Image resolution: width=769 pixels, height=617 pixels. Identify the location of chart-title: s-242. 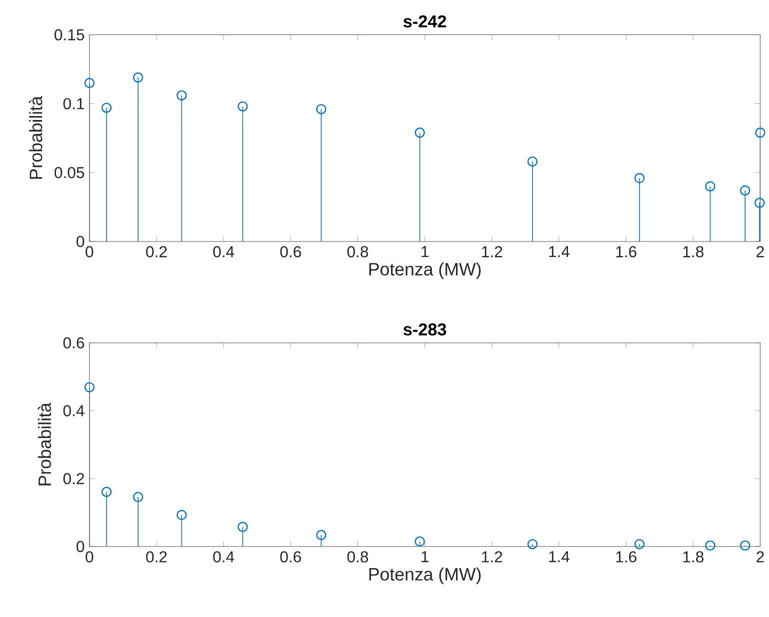
(424, 21).